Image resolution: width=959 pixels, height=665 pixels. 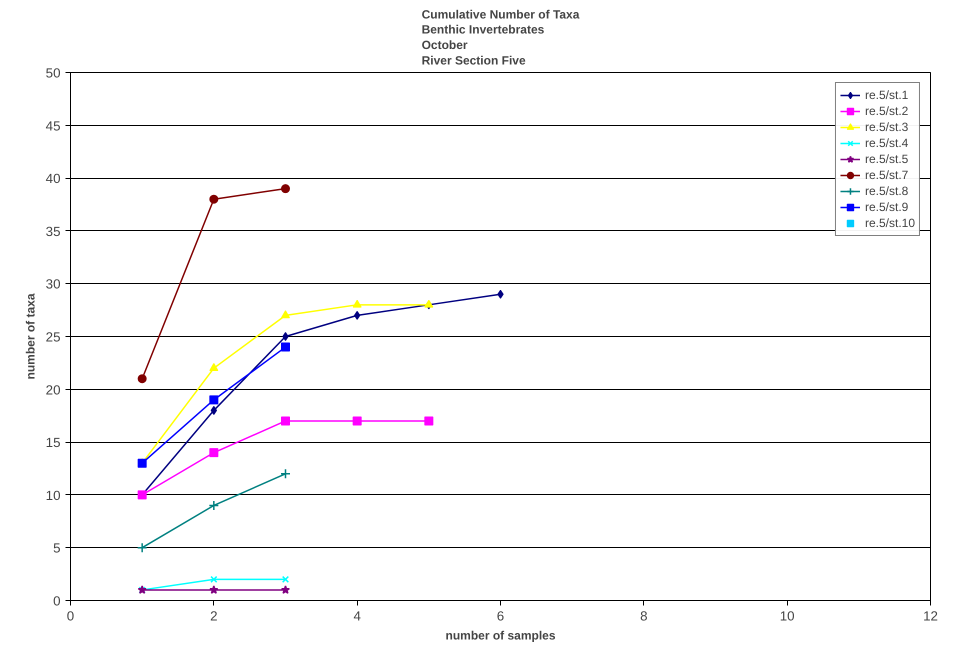 I want to click on x-tick-label: 0, so click(x=70, y=616).